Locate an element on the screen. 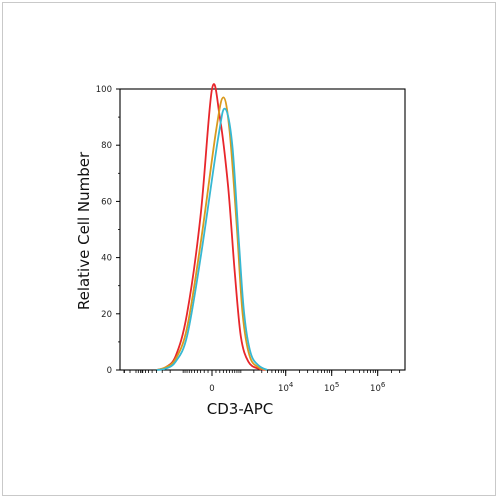  y-axis-label: Relative Cell Number is located at coordinates (84, 230).